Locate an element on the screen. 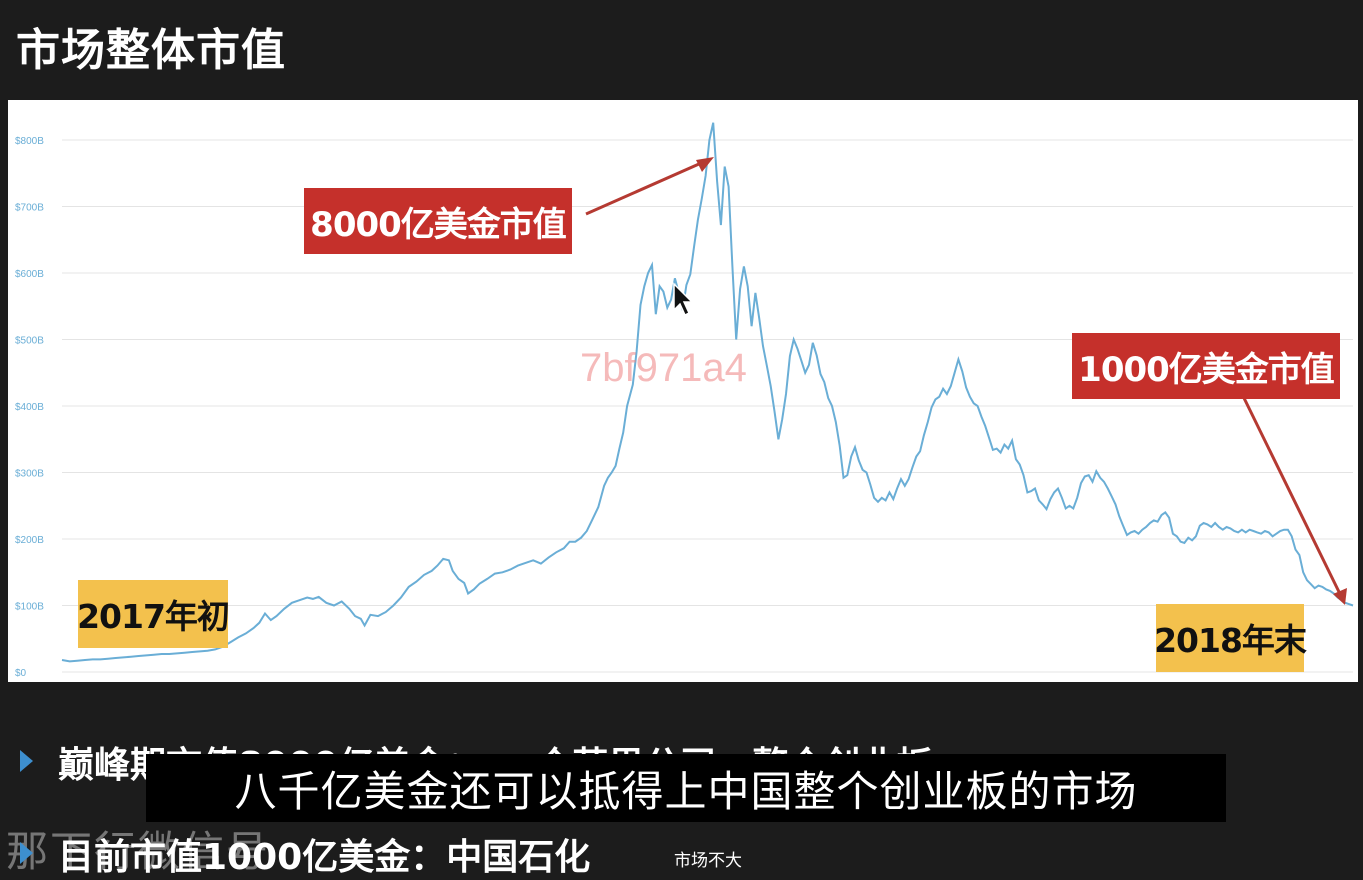 This screenshot has height=880, width=1363. y-tick-label: $200B is located at coordinates (29, 540).